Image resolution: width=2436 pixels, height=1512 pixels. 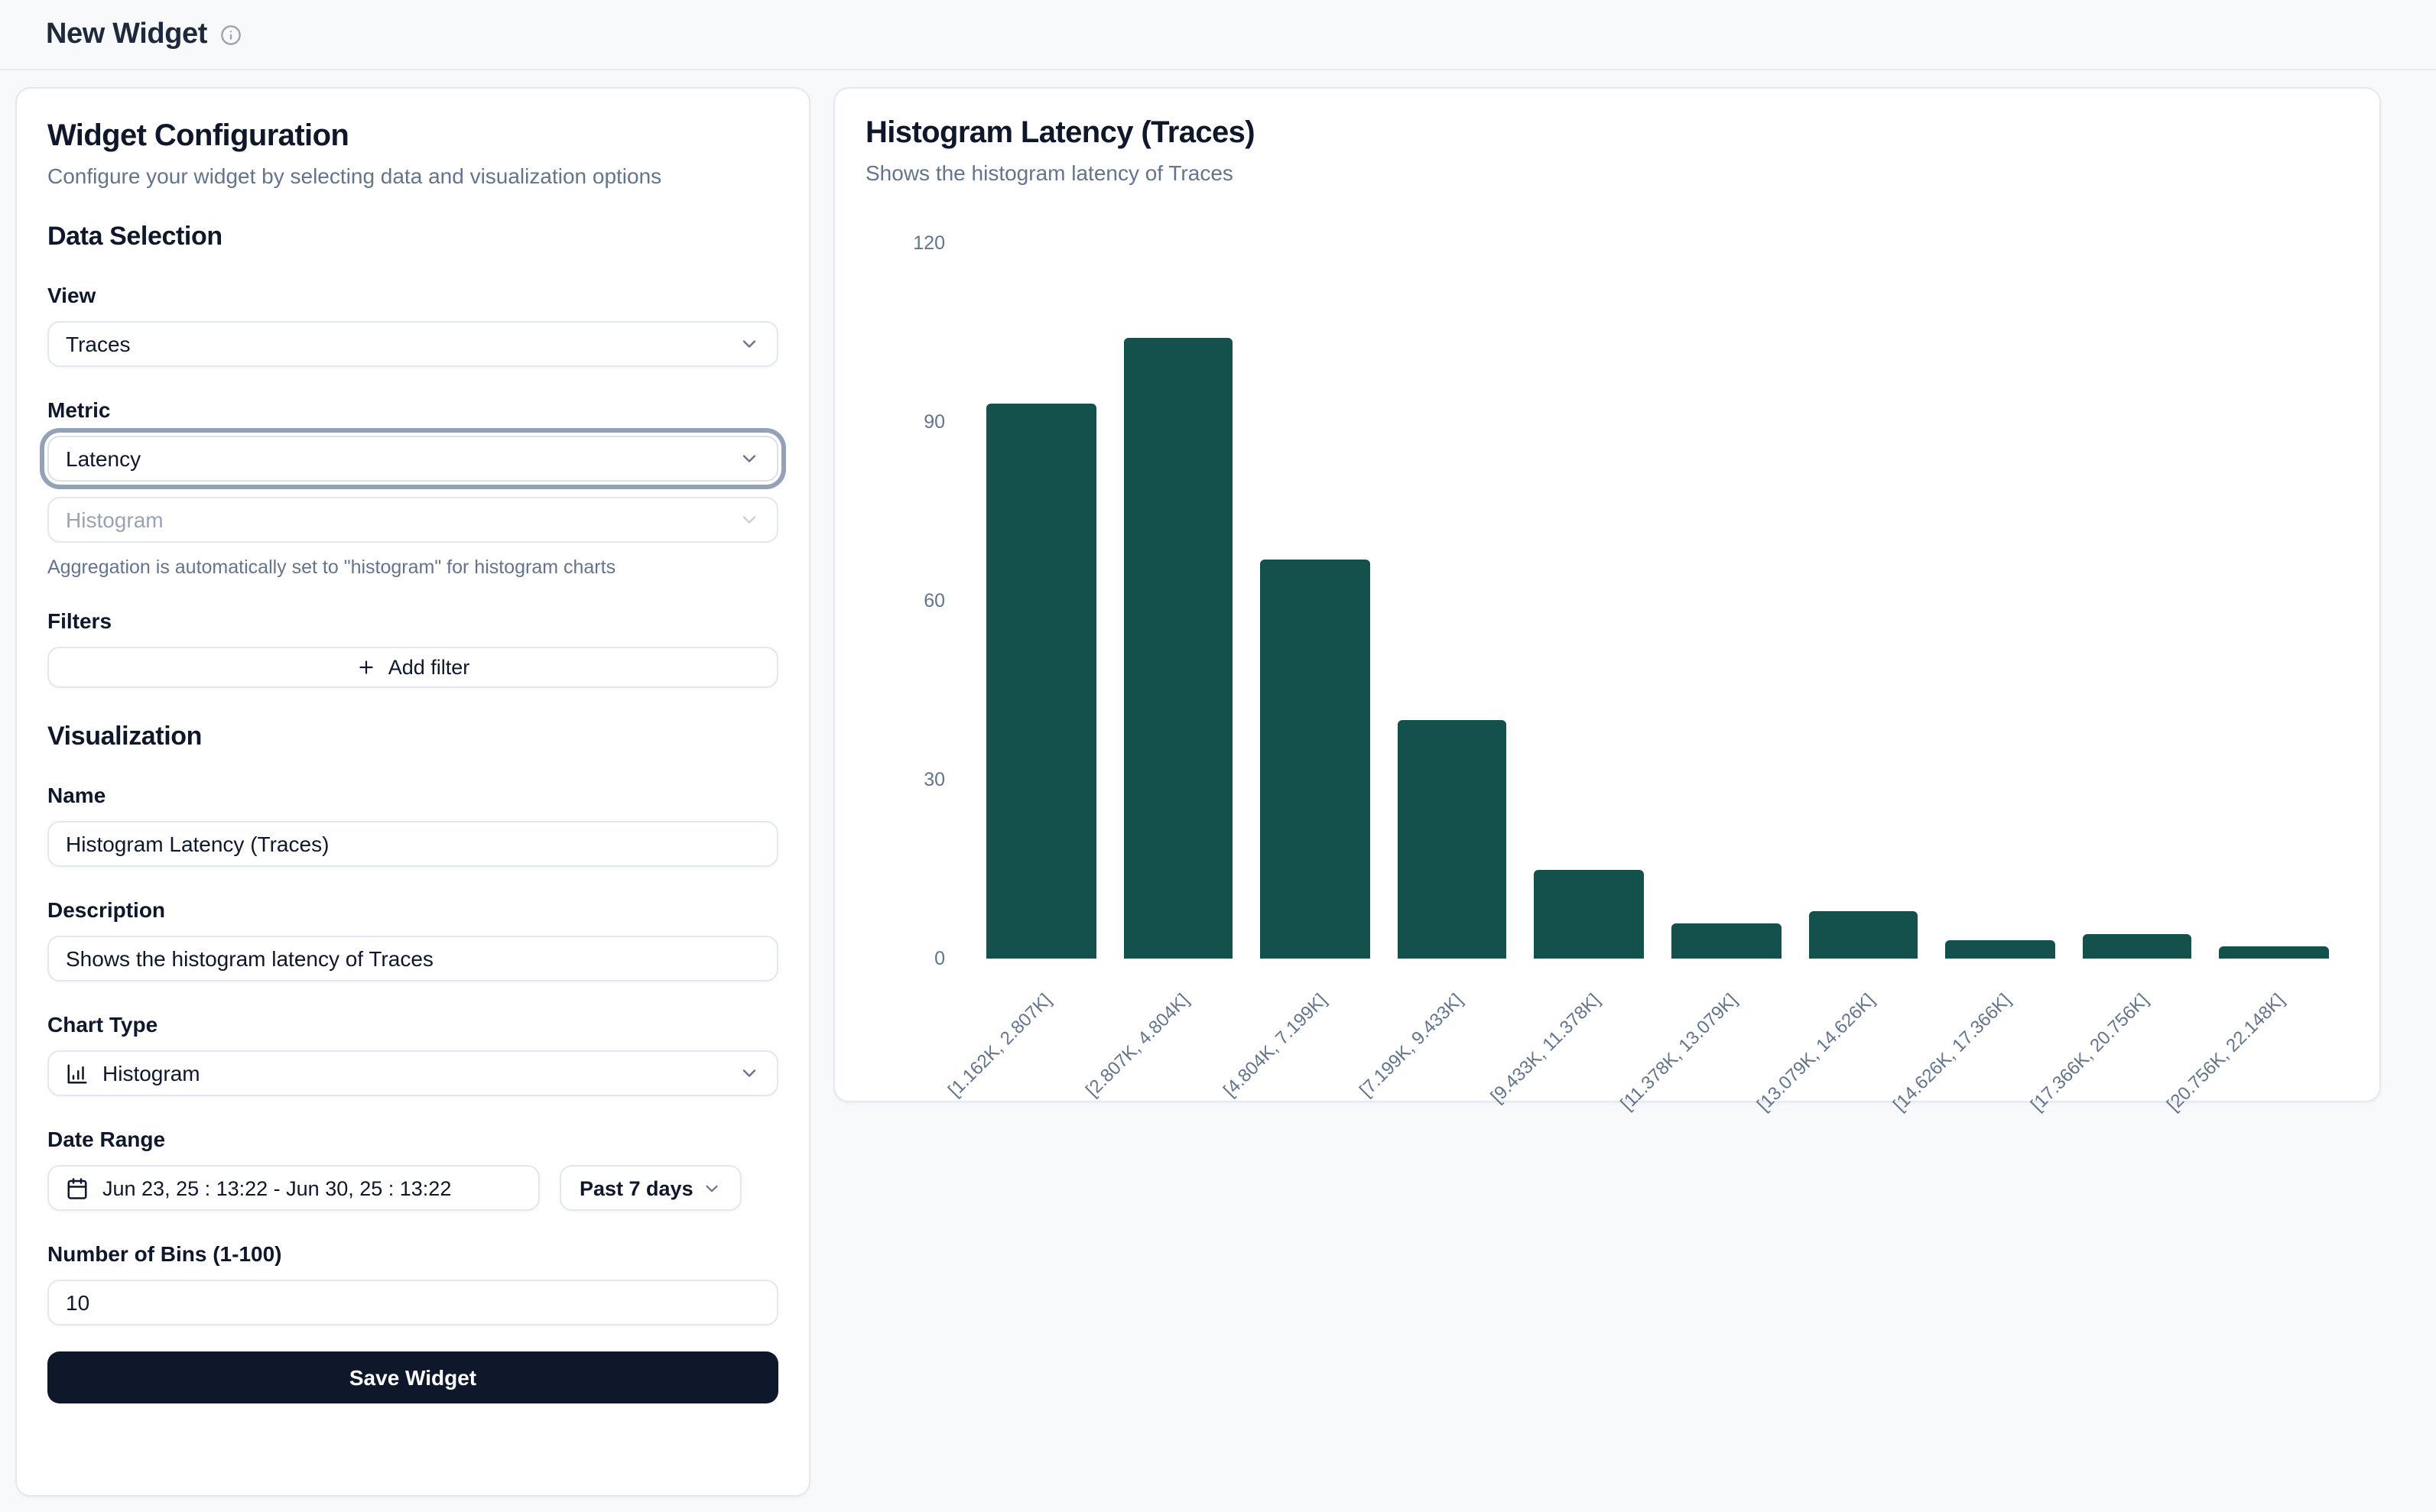 I want to click on plus-icon, so click(x=366, y=667).